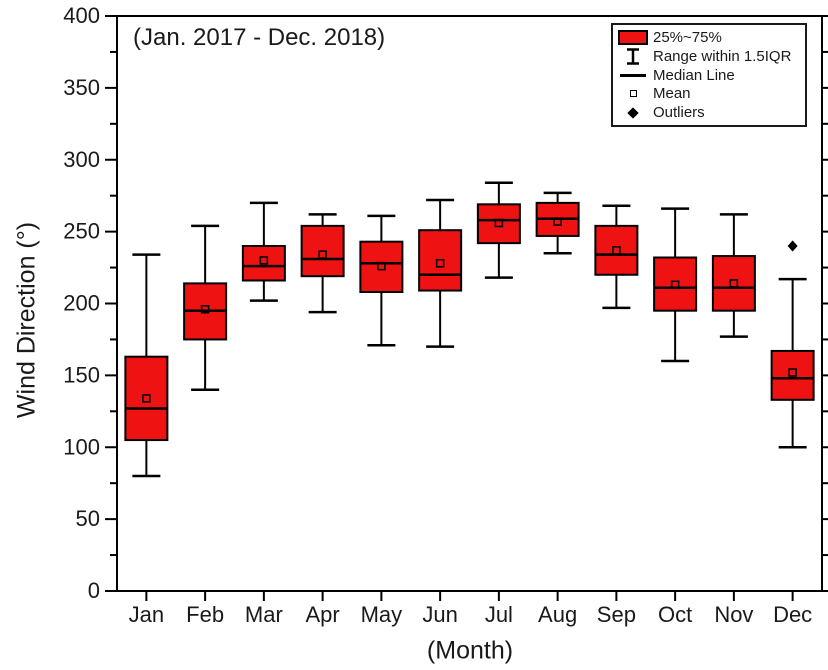 Image resolution: width=828 pixels, height=670 pixels. Describe the element at coordinates (616, 614) in the screenshot. I see `x-axis-tick-label: Sep` at that location.